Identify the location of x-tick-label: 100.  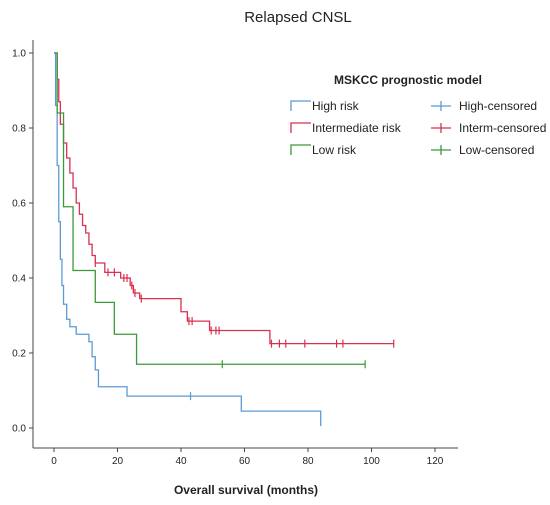
(371, 461).